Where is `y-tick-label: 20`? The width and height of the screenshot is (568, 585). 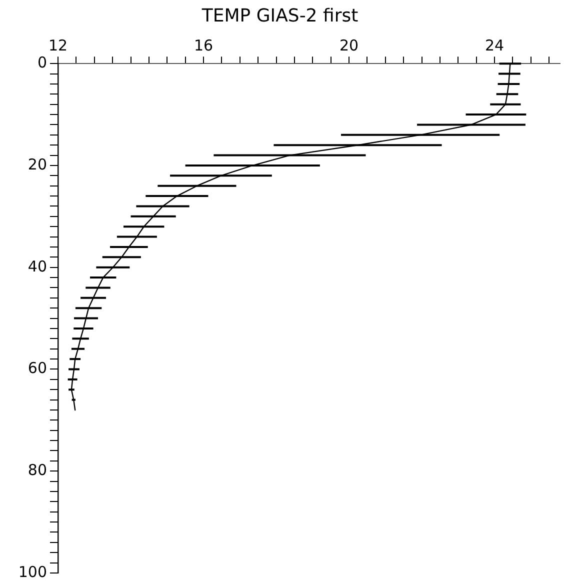
y-tick-label: 20 is located at coordinates (37, 164).